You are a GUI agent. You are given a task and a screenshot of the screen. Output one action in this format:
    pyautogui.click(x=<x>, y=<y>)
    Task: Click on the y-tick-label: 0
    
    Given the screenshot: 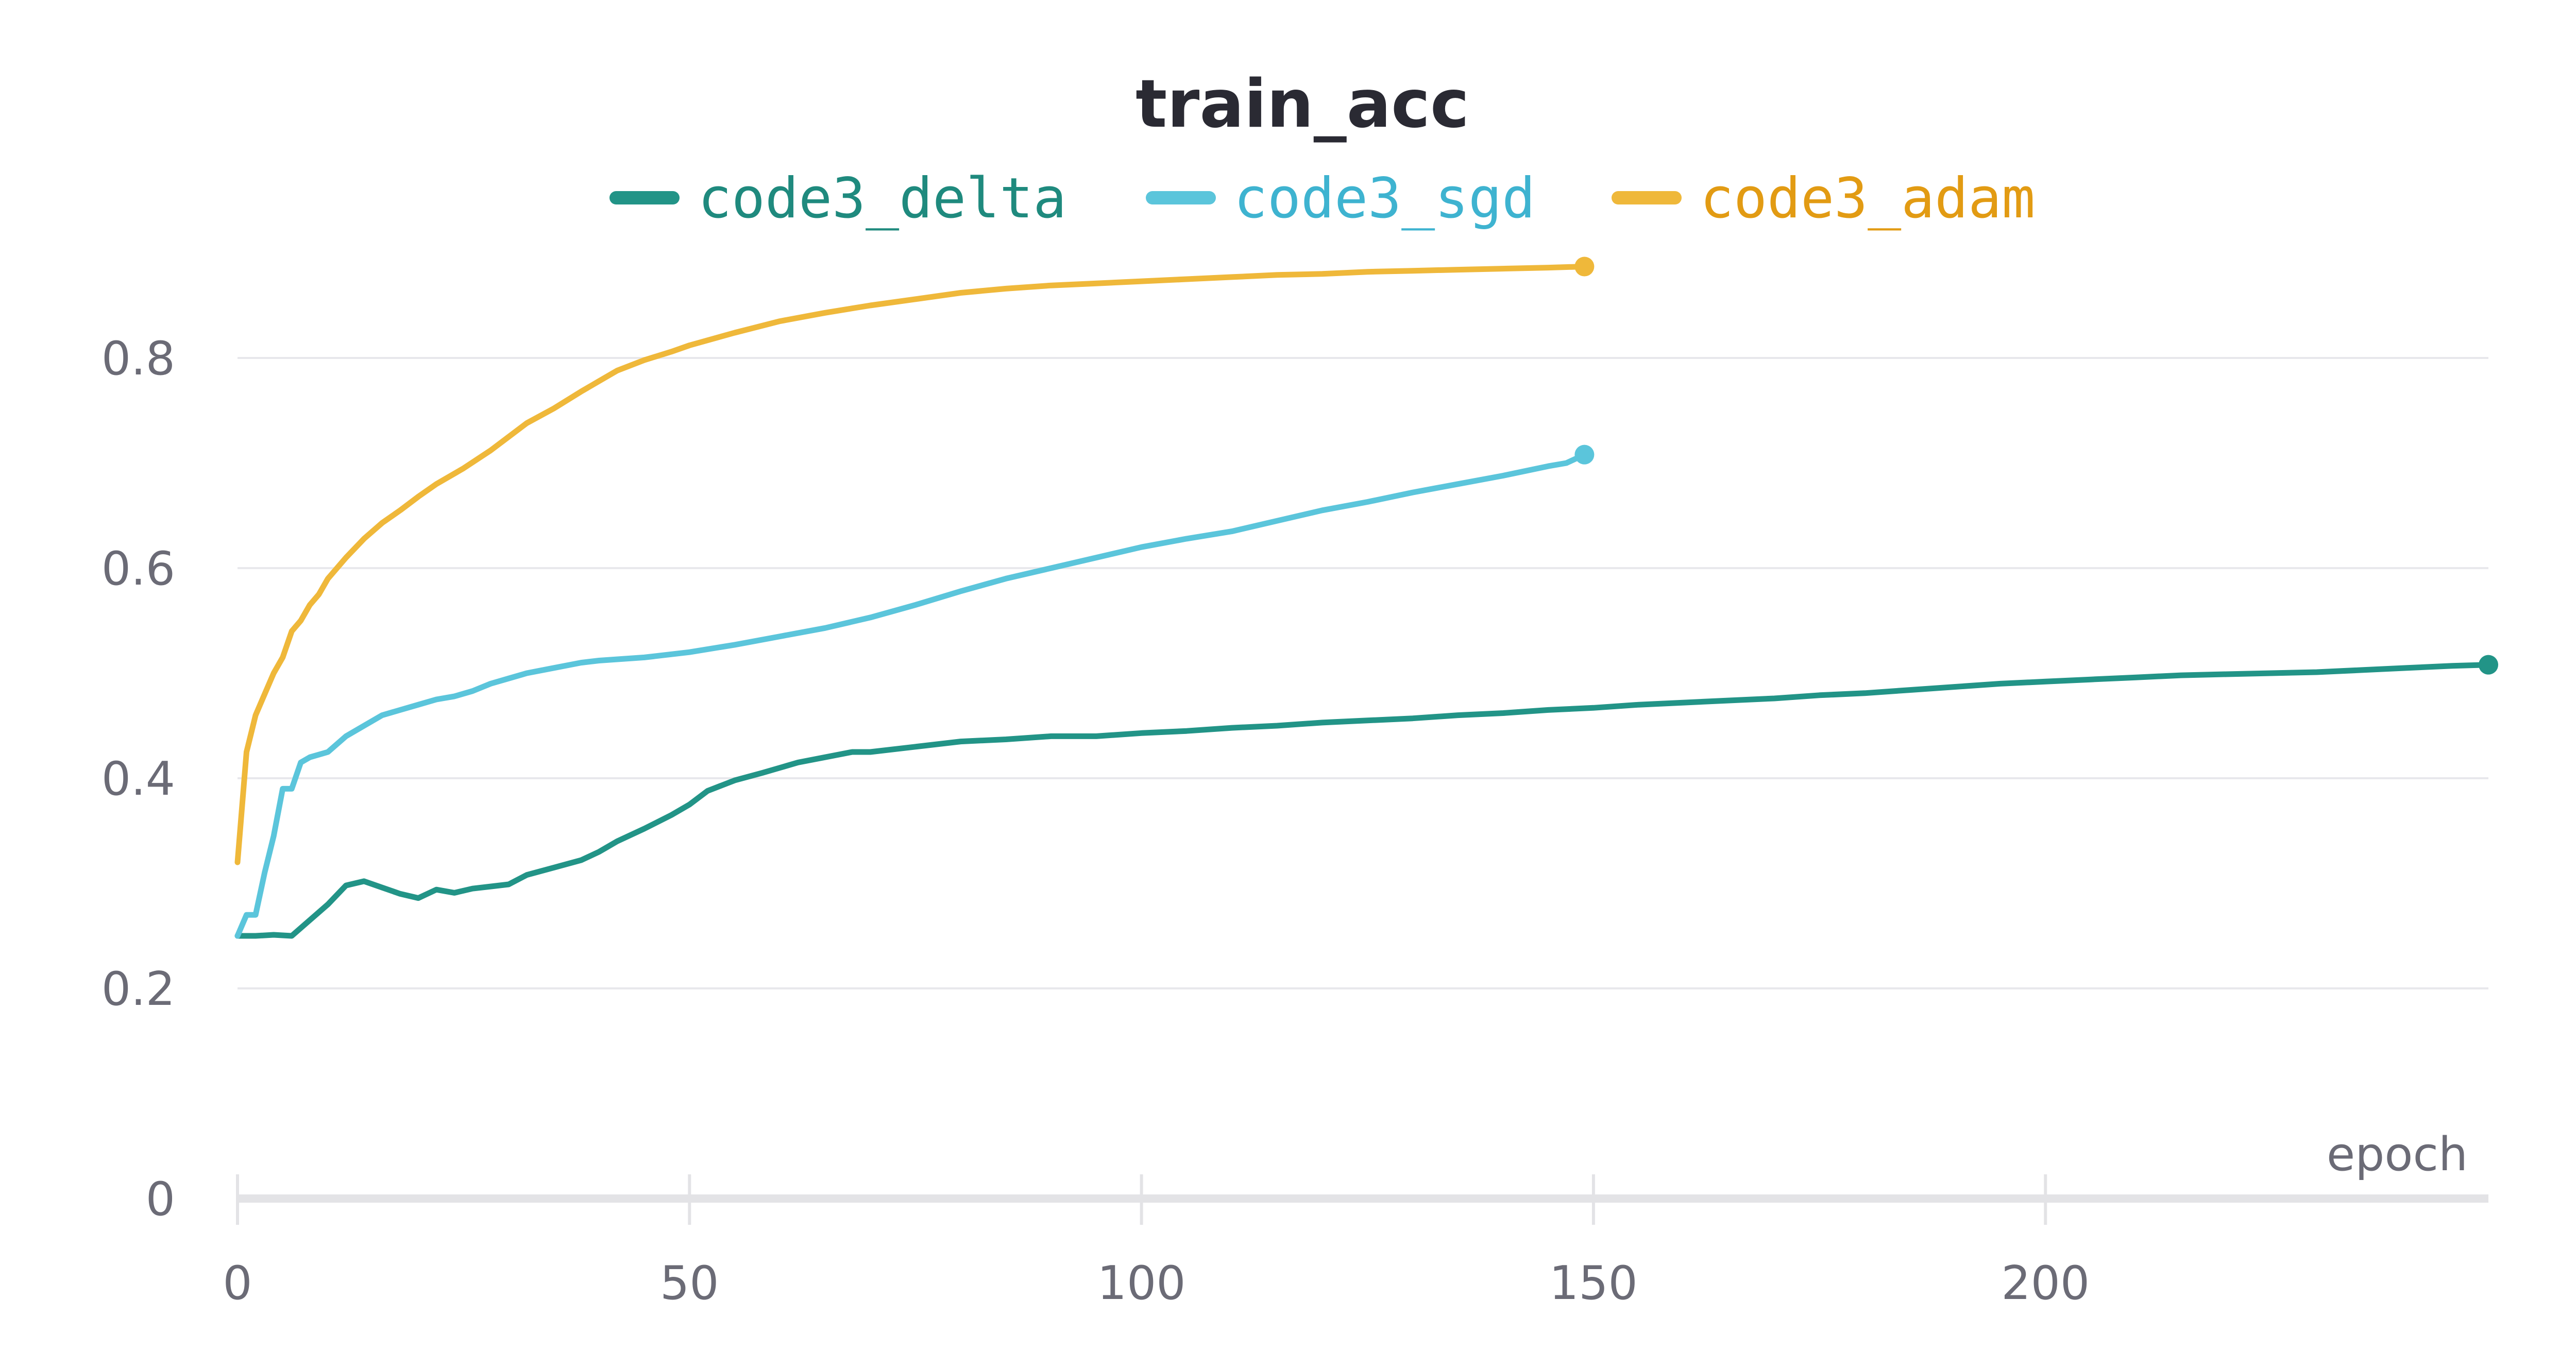 What is the action you would take?
    pyautogui.click(x=160, y=1199)
    